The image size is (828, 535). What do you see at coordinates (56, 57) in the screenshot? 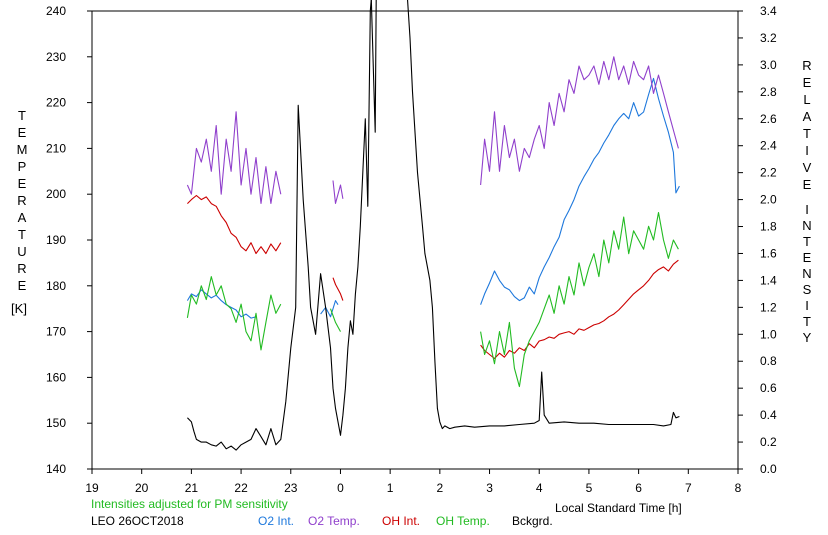
I see `left-y-tick-label: 230` at bounding box center [56, 57].